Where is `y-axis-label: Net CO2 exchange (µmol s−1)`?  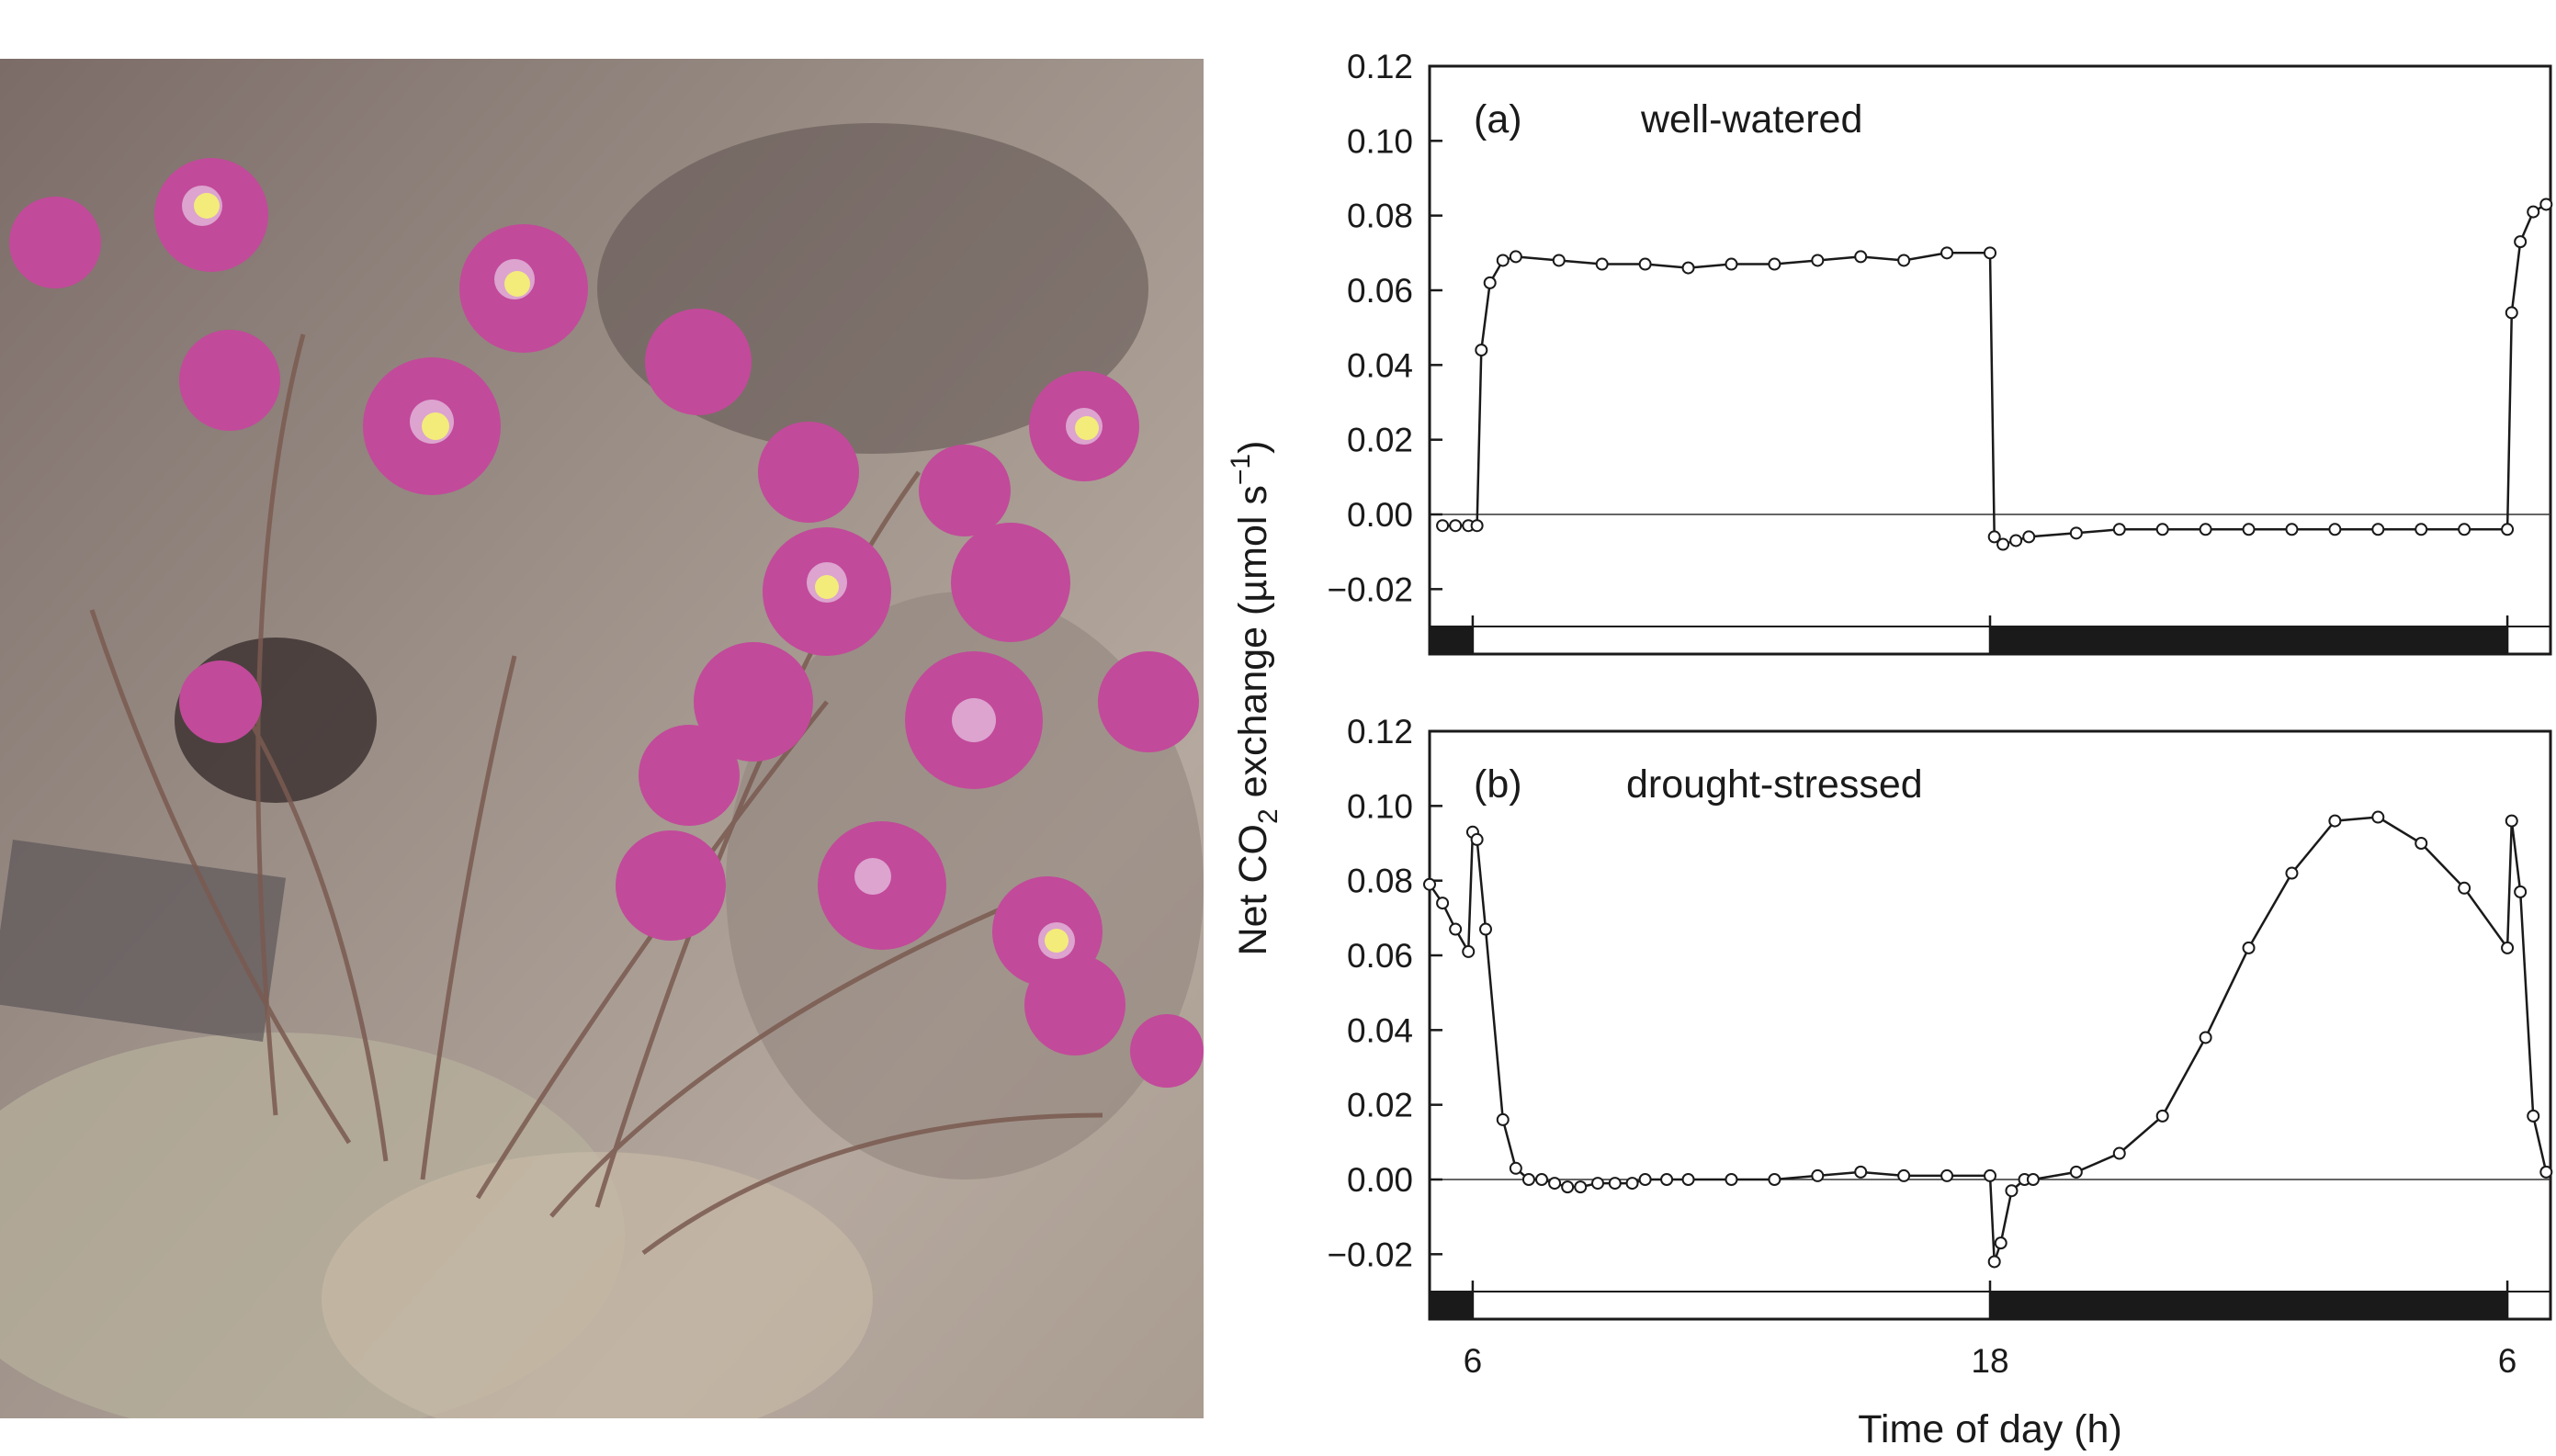 y-axis-label: Net CO2 exchange (µmol s−1) is located at coordinates (1255, 698).